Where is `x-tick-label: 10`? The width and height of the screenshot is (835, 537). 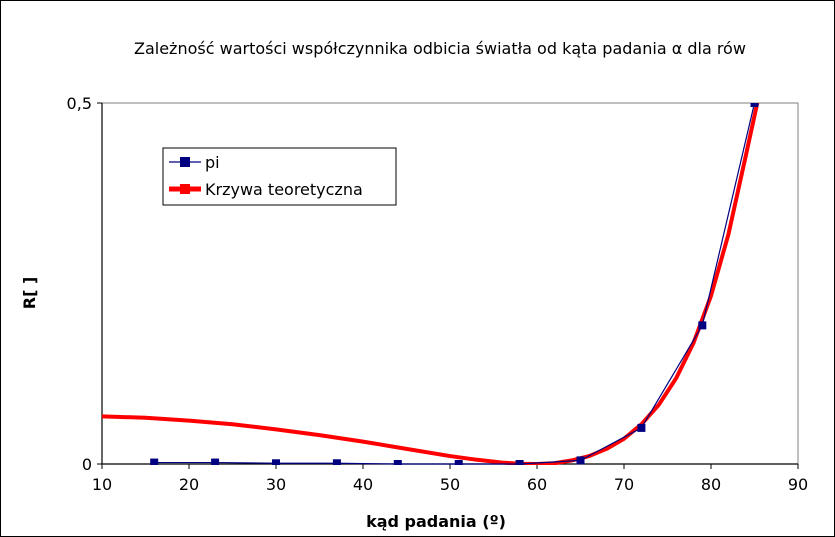 x-tick-label: 10 is located at coordinates (102, 484).